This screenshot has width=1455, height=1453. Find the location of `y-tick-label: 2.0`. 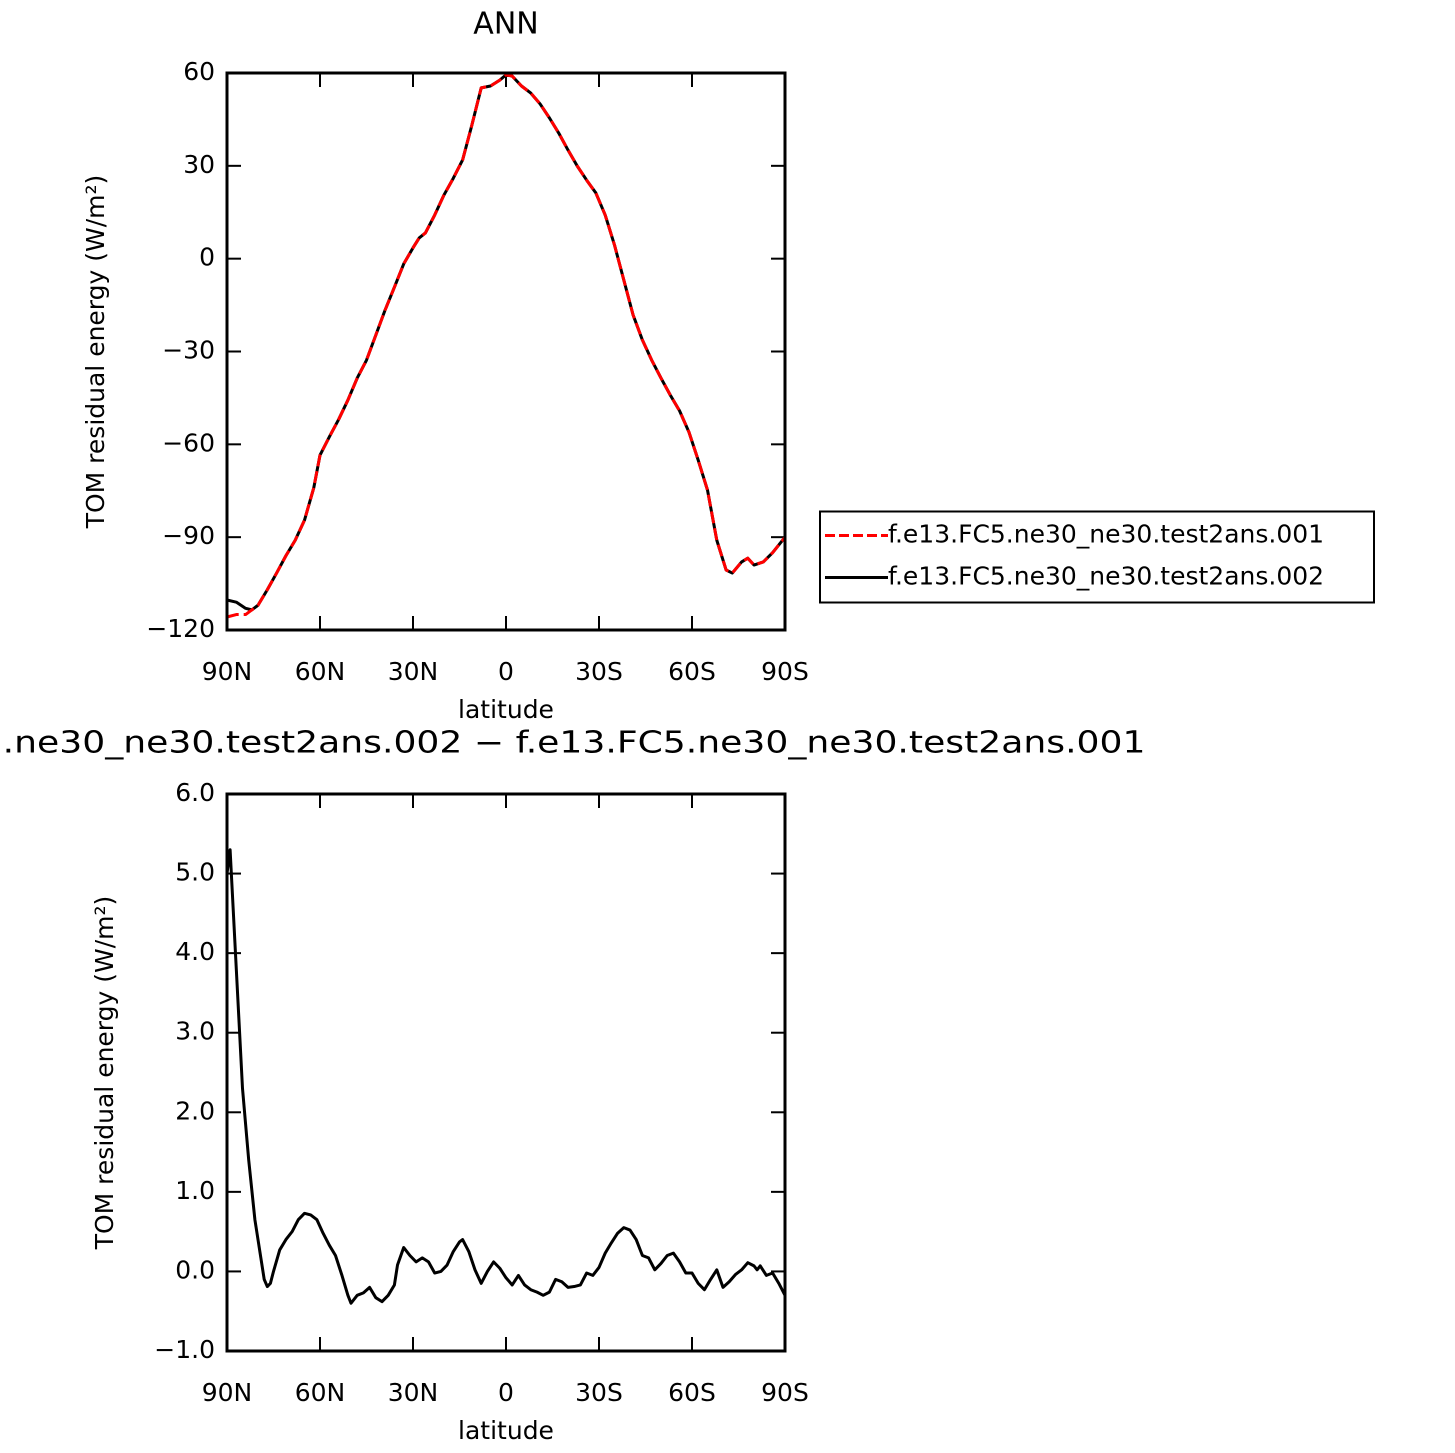

y-tick-label: 2.0 is located at coordinates (195, 1110).